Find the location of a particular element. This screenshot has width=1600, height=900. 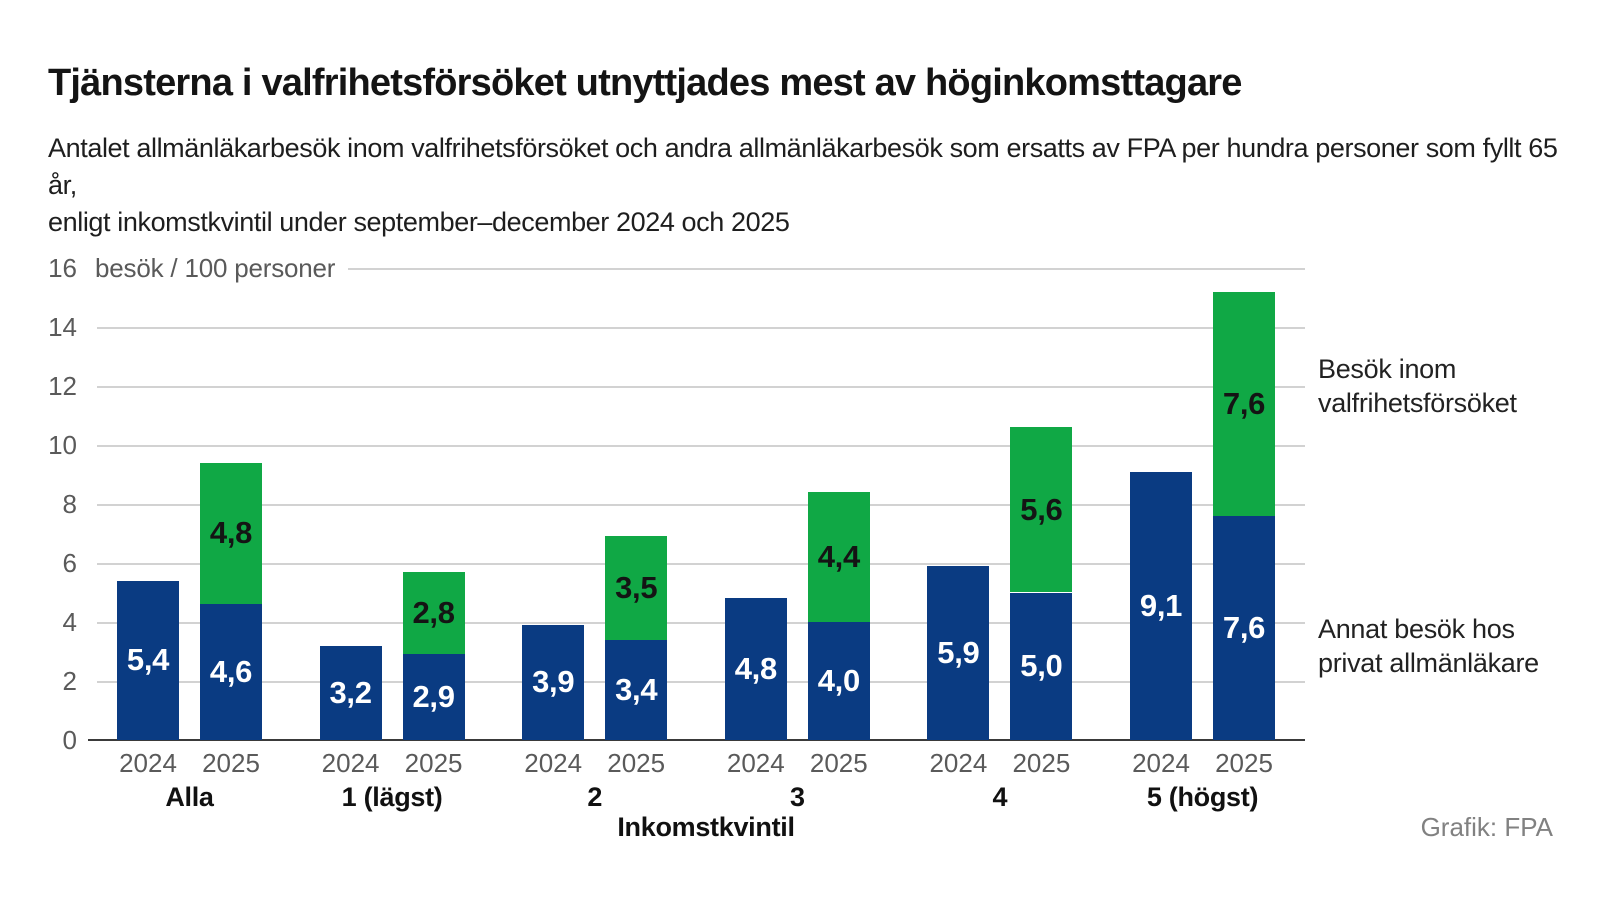

bar-2025-blue-0-value-label: 4,6 is located at coordinates (231, 672).